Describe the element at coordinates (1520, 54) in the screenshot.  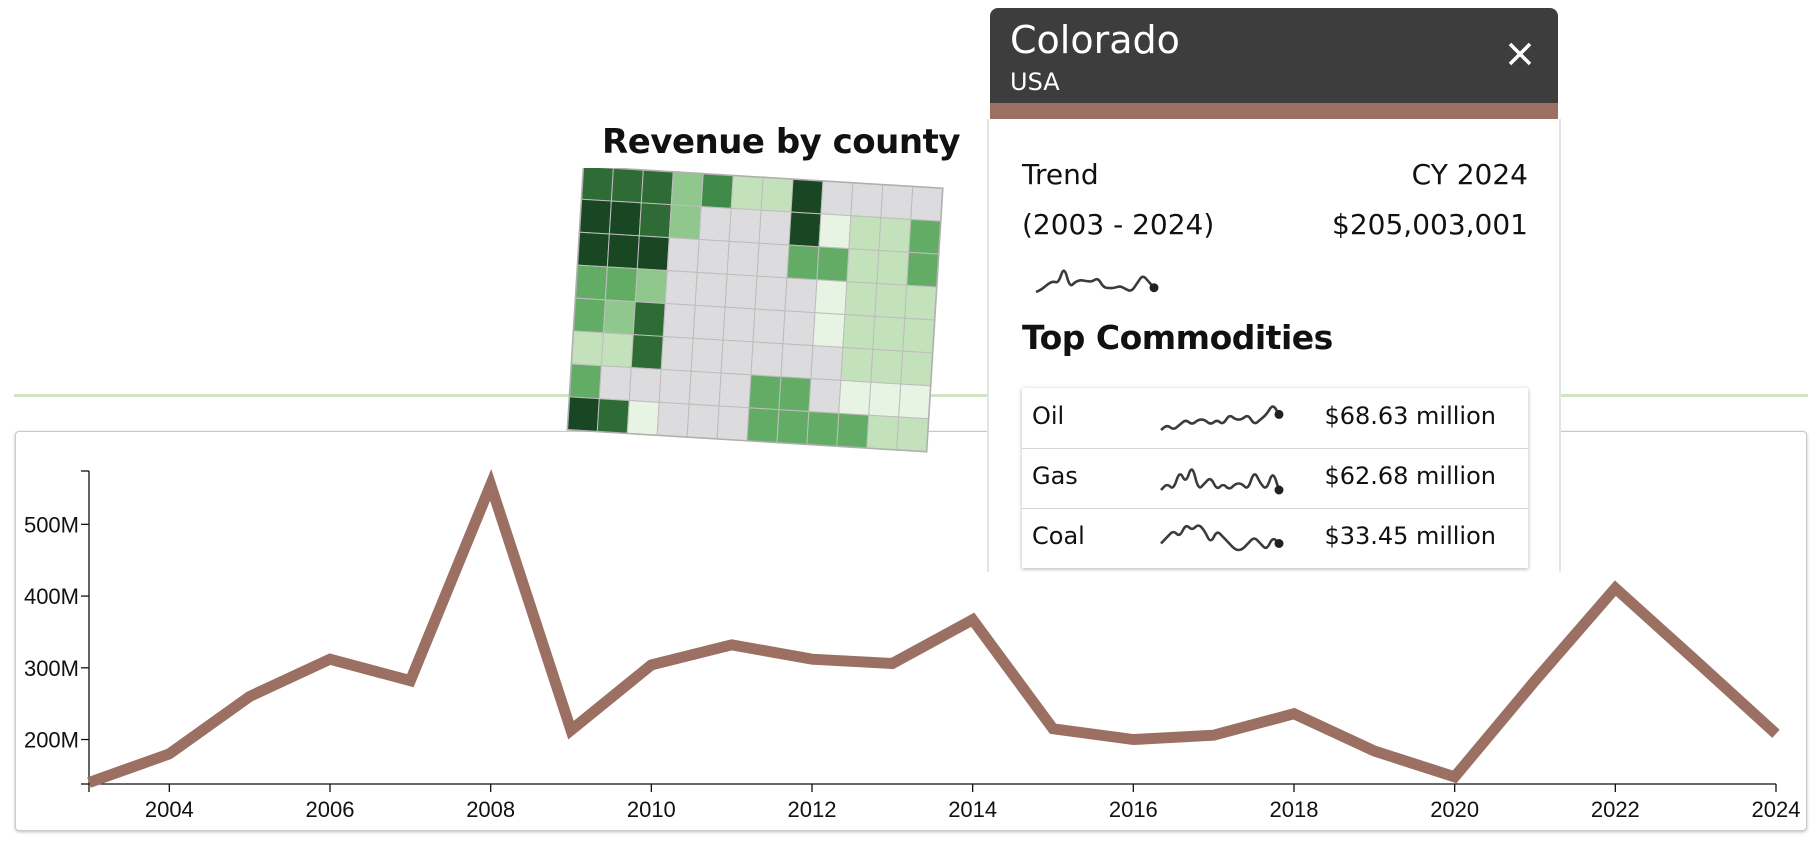
I see `close-icon` at that location.